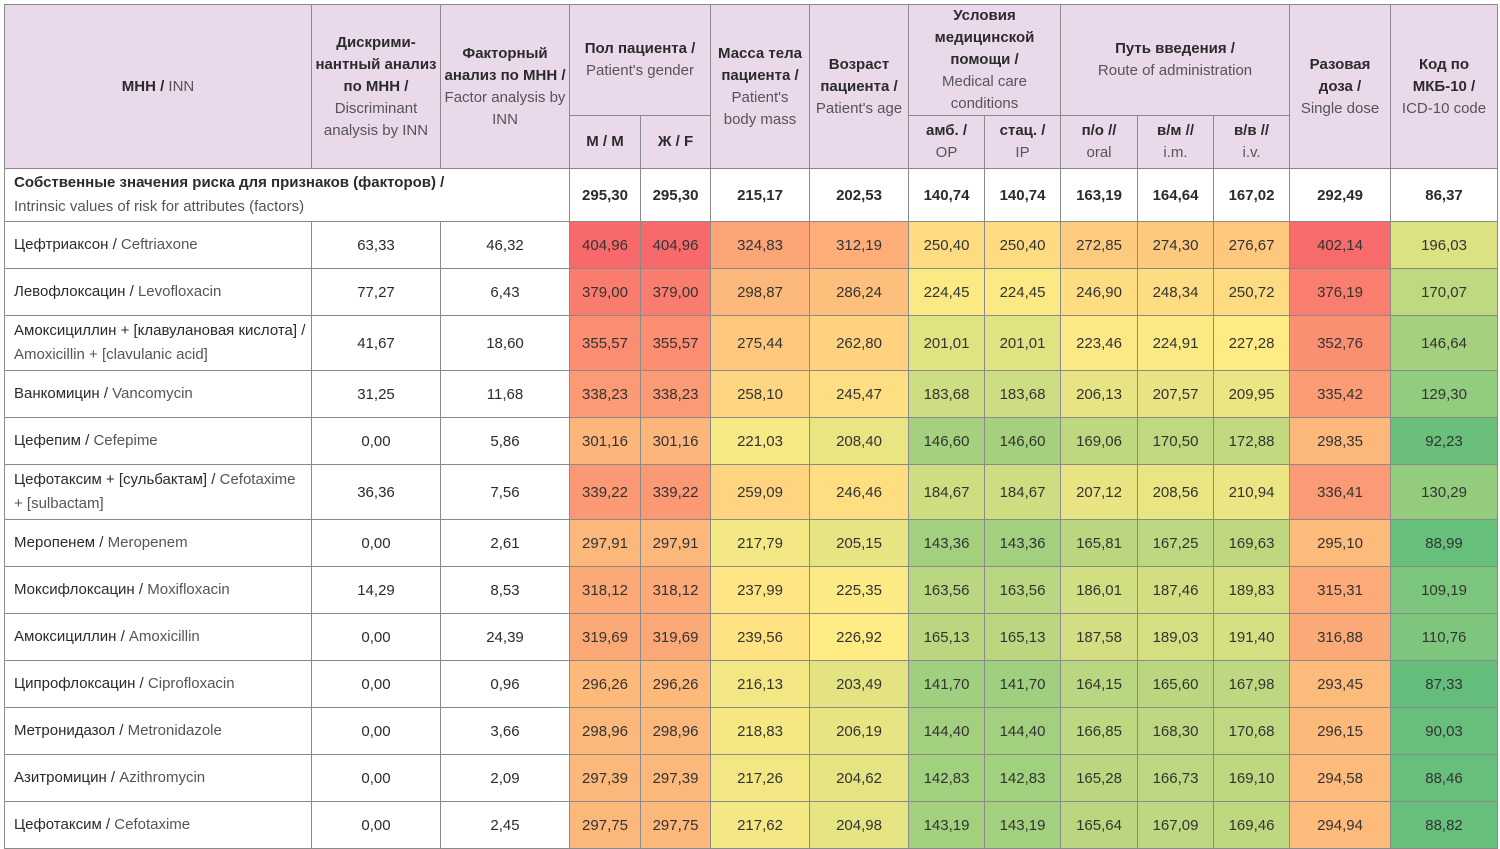 The height and width of the screenshot is (849, 1500). I want to click on drug-name: Амоксициллин / Amoxicillin, so click(158, 637).